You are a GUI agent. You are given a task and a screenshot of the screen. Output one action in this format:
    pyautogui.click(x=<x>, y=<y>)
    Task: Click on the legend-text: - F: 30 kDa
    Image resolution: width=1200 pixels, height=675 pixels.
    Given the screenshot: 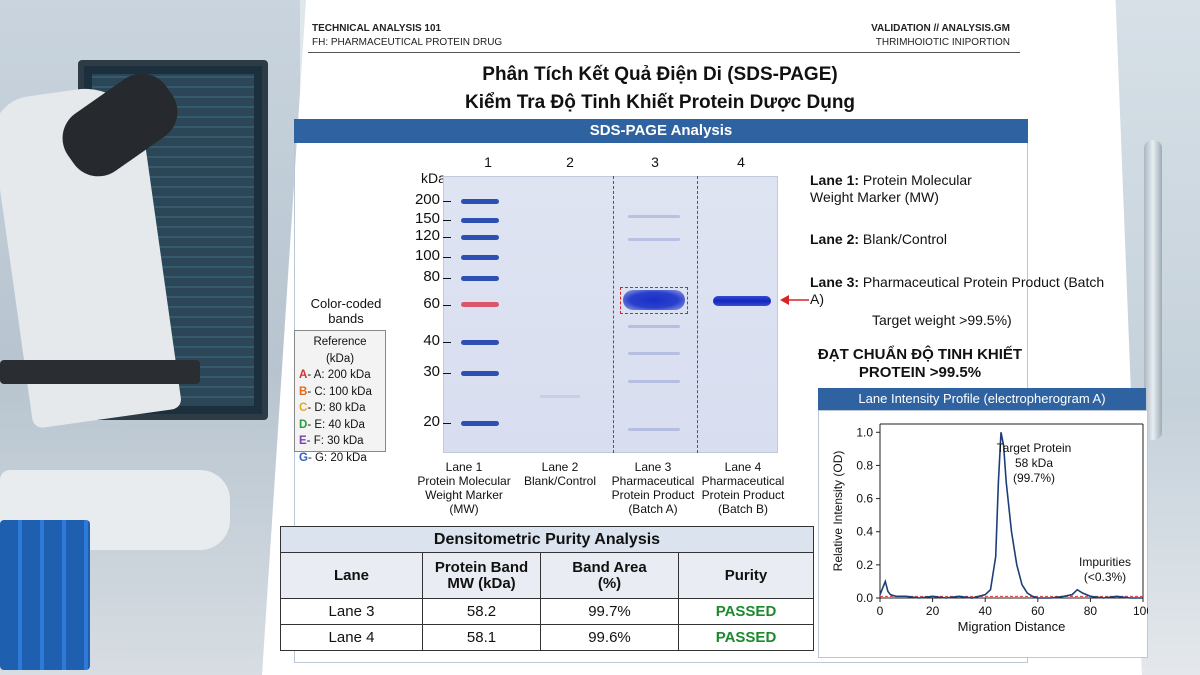 What is the action you would take?
    pyautogui.click(x=335, y=441)
    